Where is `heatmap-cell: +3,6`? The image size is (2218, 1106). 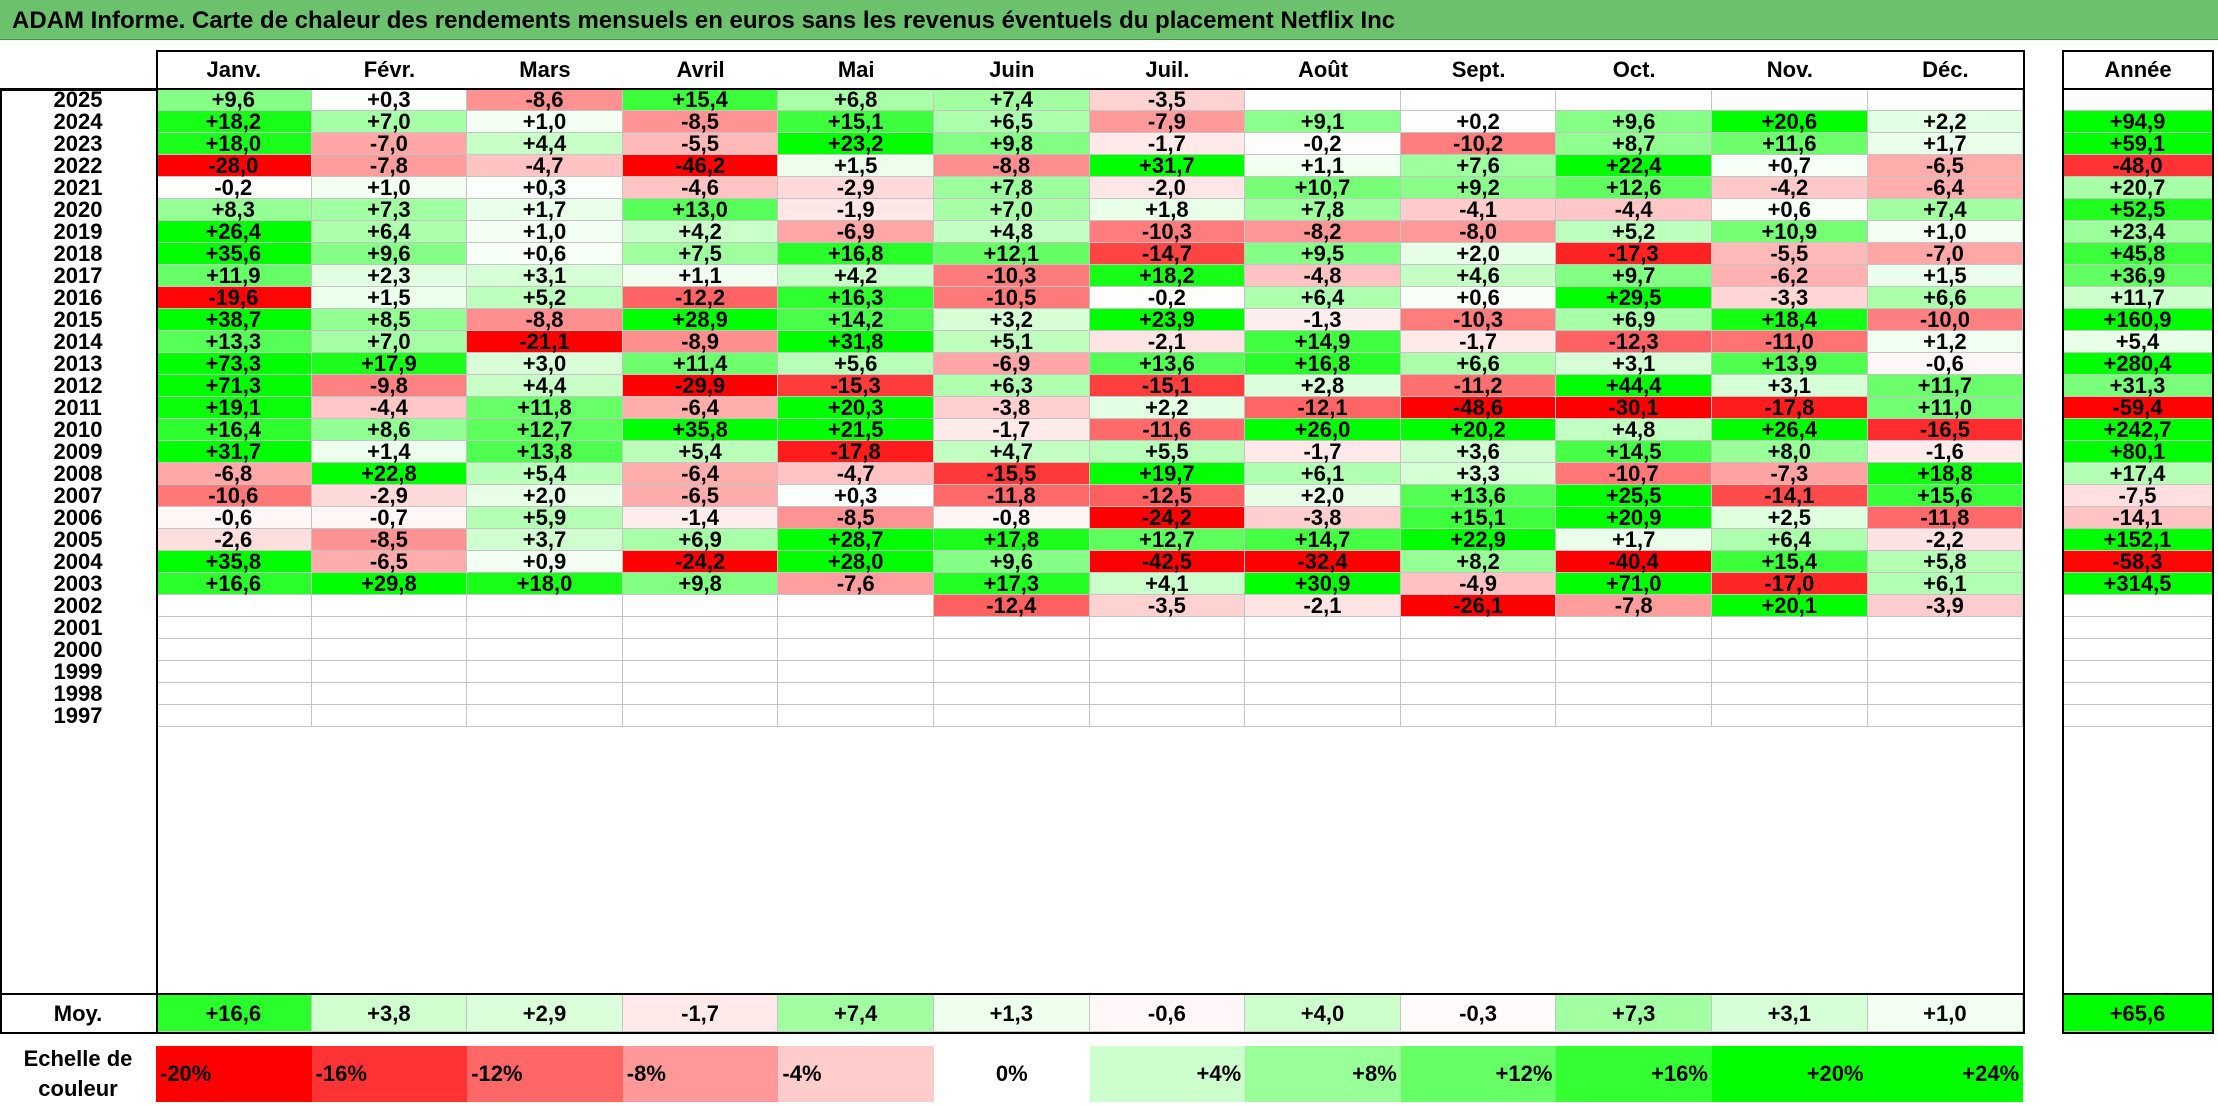 heatmap-cell: +3,6 is located at coordinates (1478, 452).